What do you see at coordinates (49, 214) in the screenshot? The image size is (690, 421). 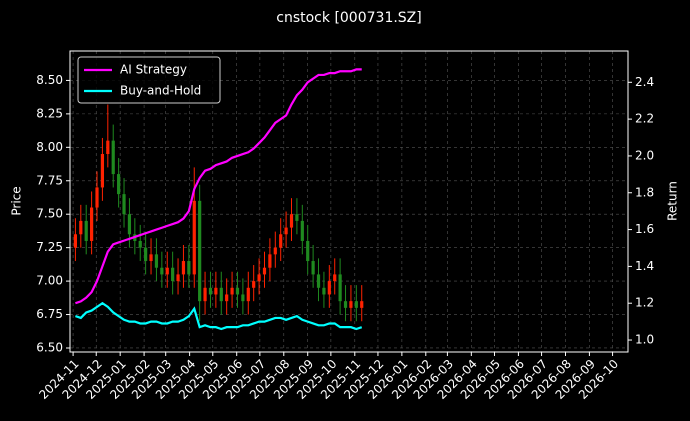 I see `y-tick-label: 7.50` at bounding box center [49, 214].